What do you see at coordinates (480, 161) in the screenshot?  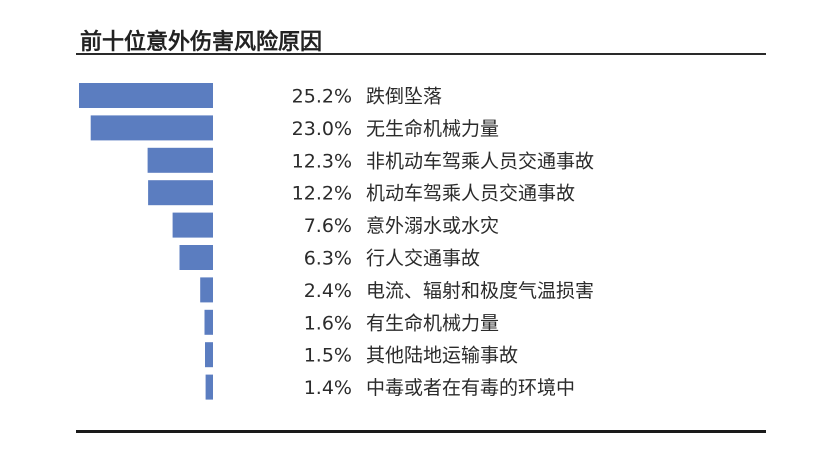 I see `category-label: 非机动车驾乘人员交通事故` at bounding box center [480, 161].